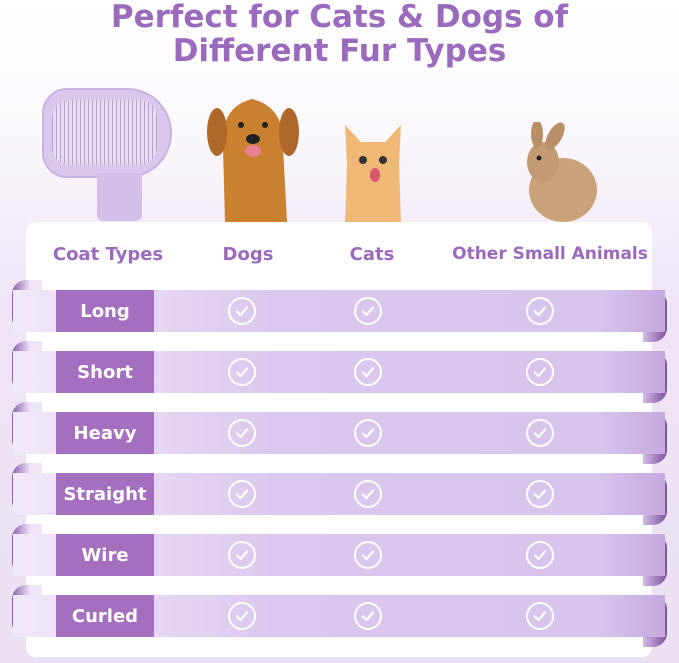  I want to click on table-row: Wire, so click(339, 558).